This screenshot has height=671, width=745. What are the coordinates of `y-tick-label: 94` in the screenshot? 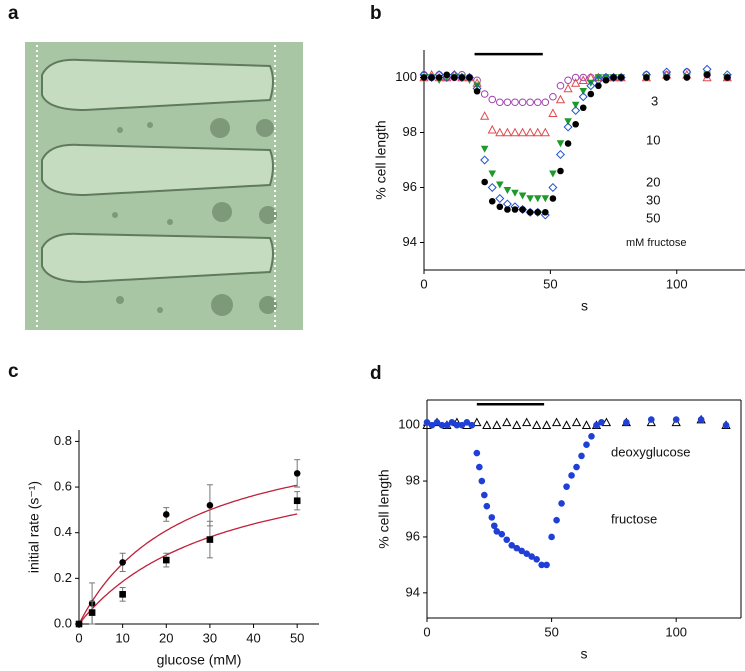 It's located at (413, 591).